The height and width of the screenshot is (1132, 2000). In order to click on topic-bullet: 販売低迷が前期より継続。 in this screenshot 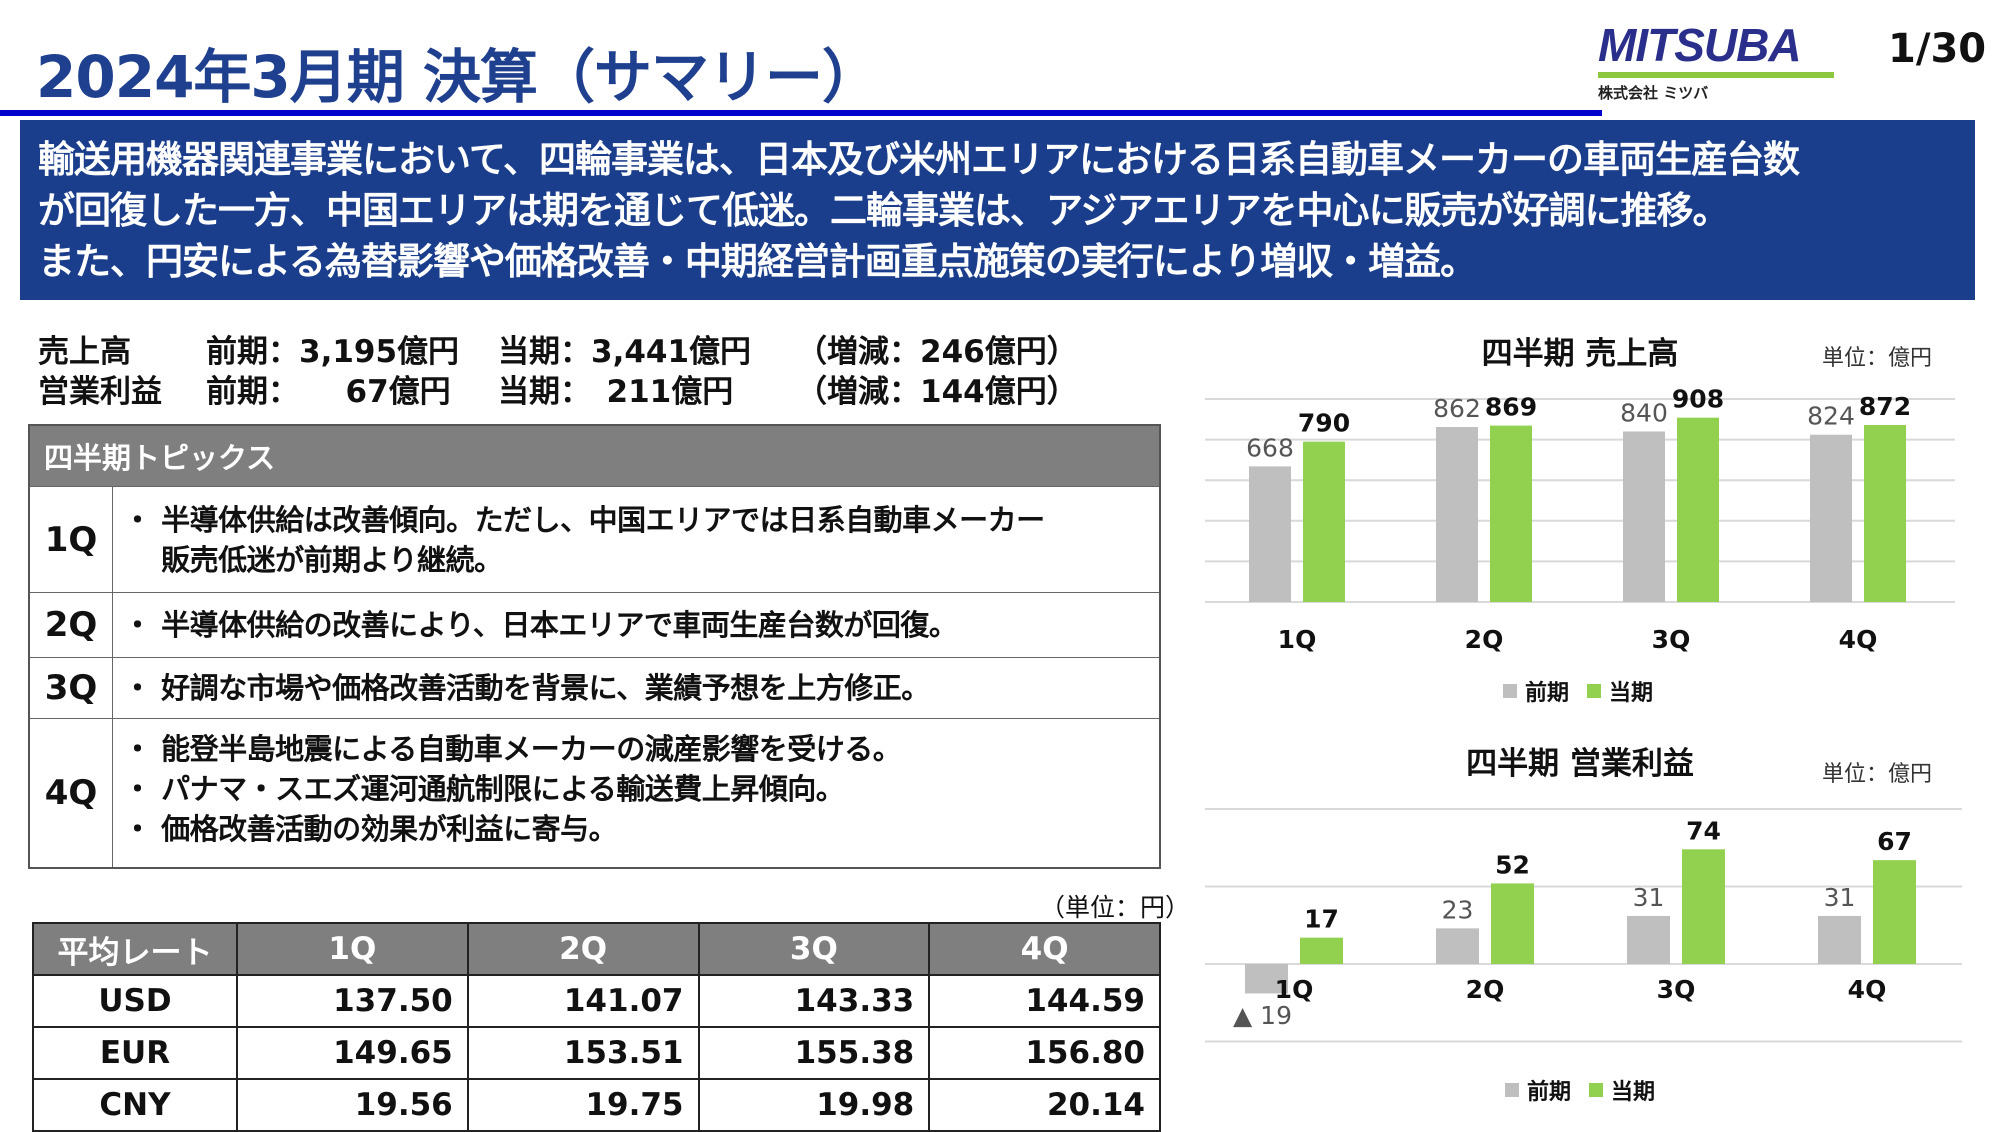, I will do `click(313, 559)`.